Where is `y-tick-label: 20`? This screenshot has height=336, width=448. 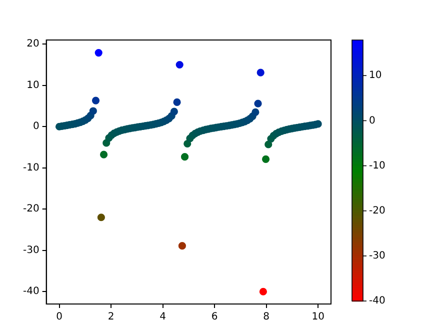
y-tick-label: 20 is located at coordinates (33, 44).